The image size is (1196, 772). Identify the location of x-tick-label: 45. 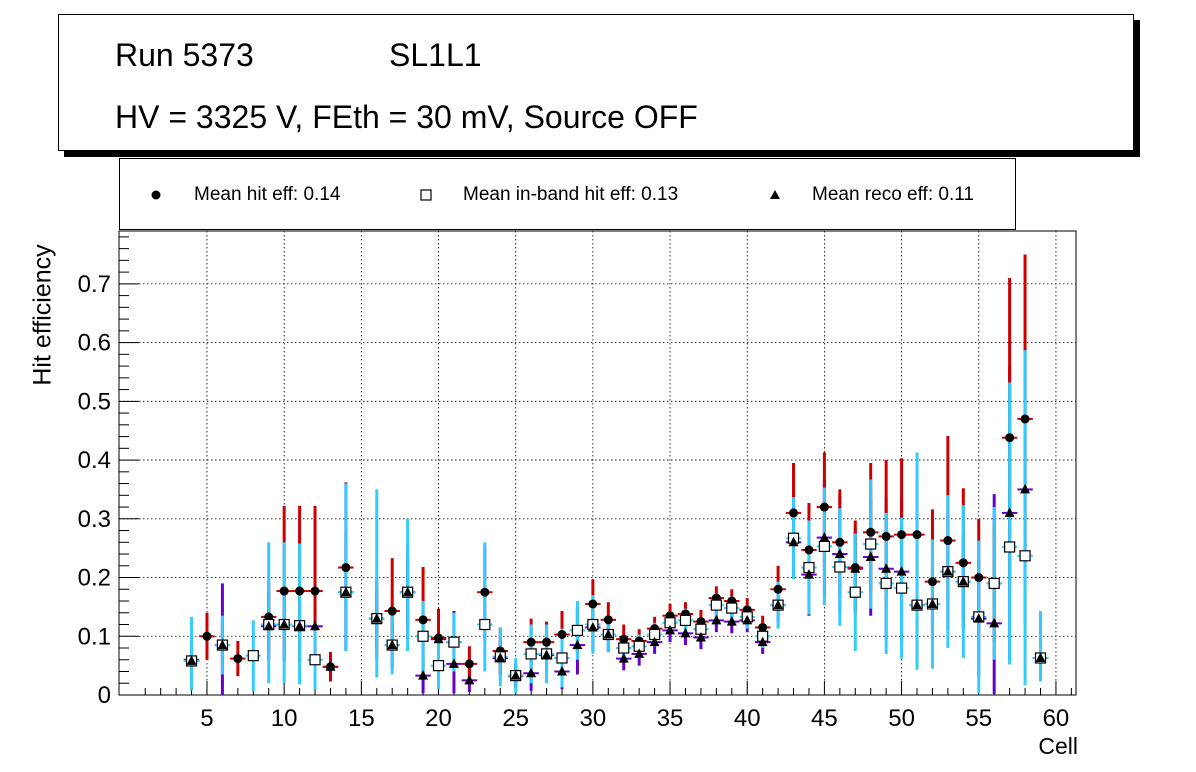
(824, 718).